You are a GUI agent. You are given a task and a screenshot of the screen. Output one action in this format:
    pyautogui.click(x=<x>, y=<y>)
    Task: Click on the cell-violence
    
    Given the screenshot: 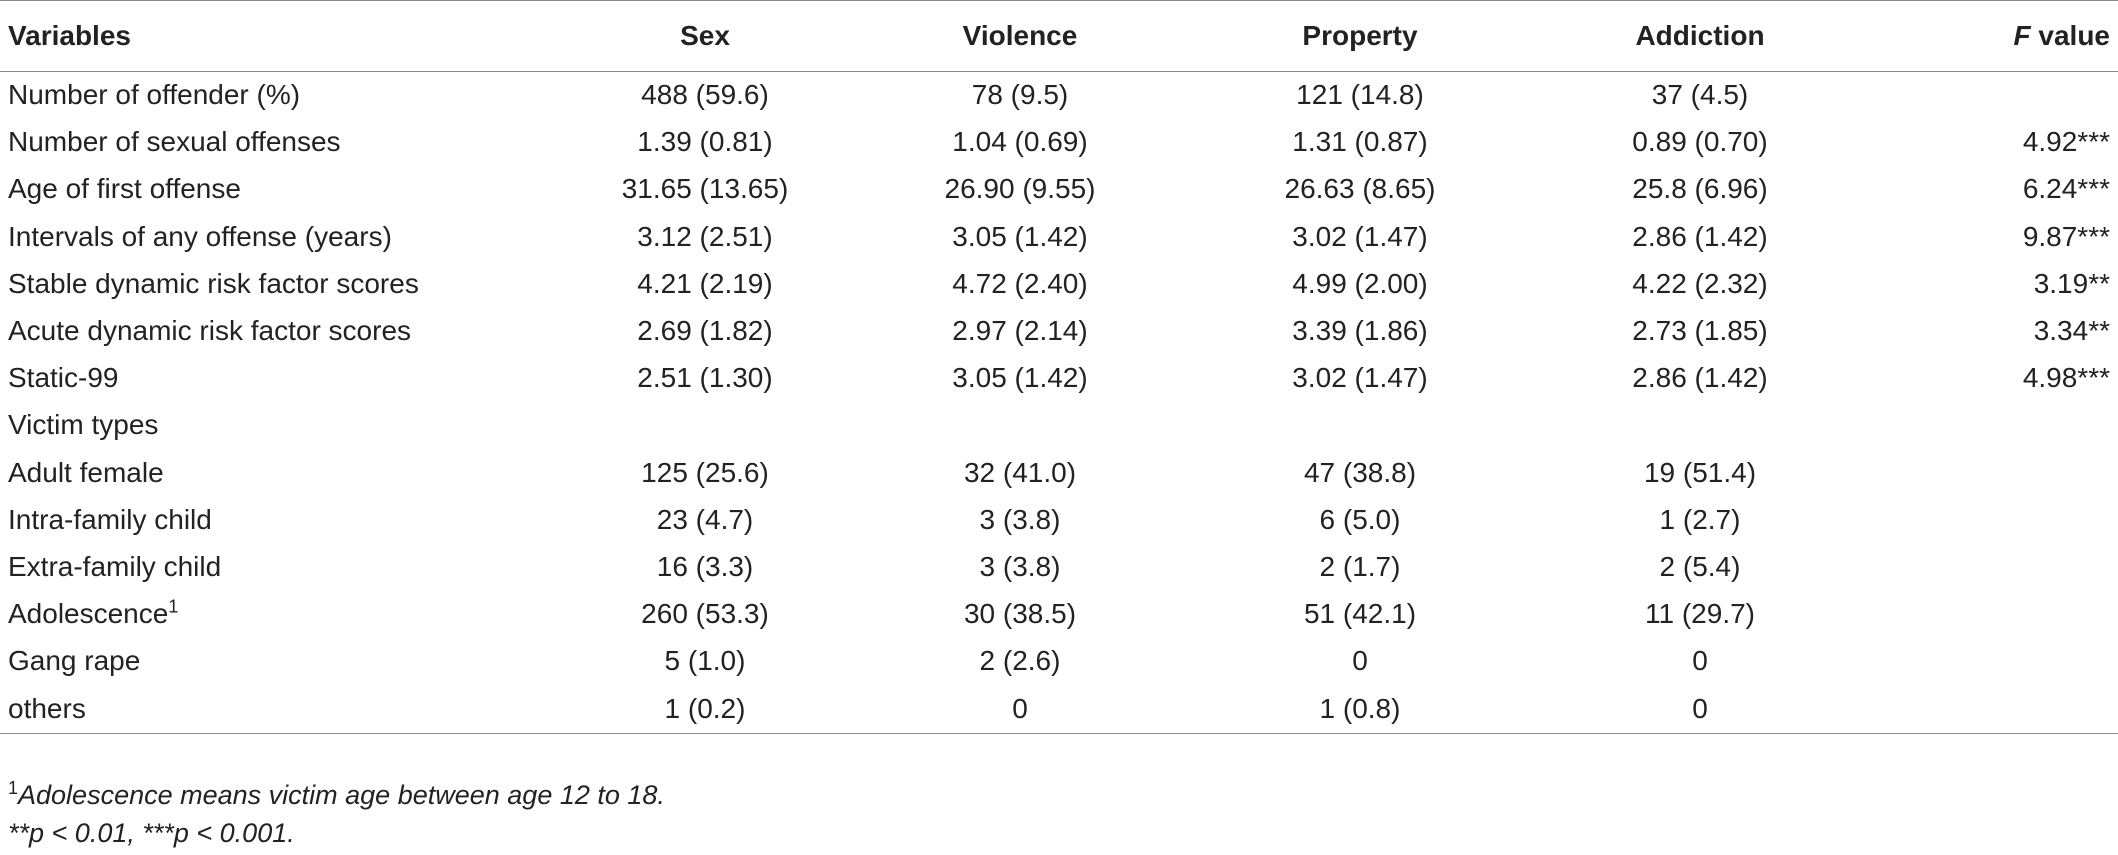 What is the action you would take?
    pyautogui.click(x=1020, y=425)
    